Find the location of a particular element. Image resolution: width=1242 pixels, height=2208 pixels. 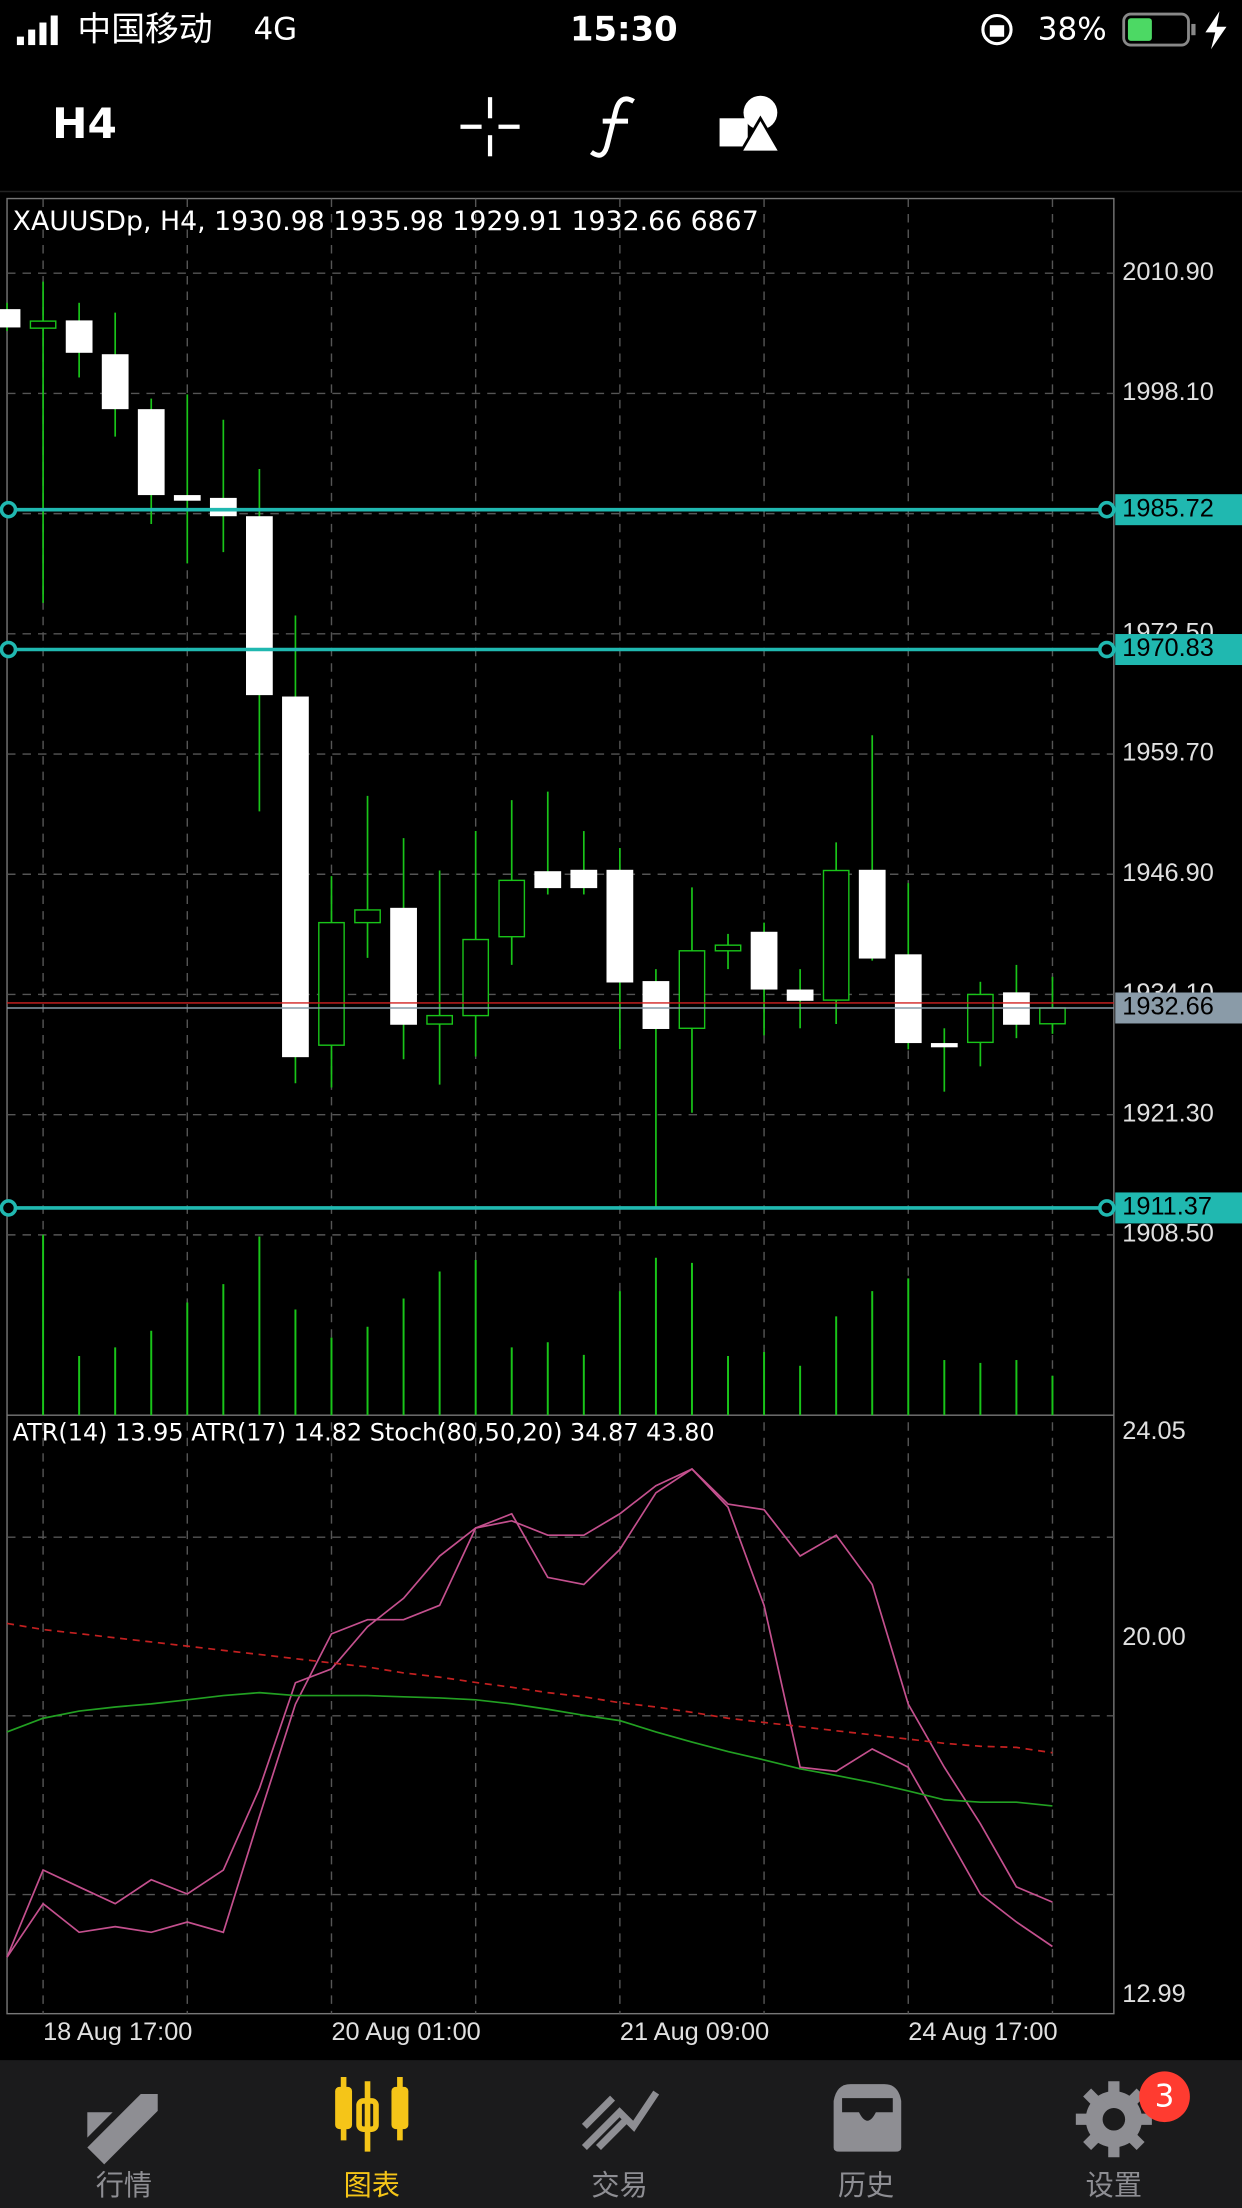

bid-label: 1932.66 is located at coordinates (1168, 1007).